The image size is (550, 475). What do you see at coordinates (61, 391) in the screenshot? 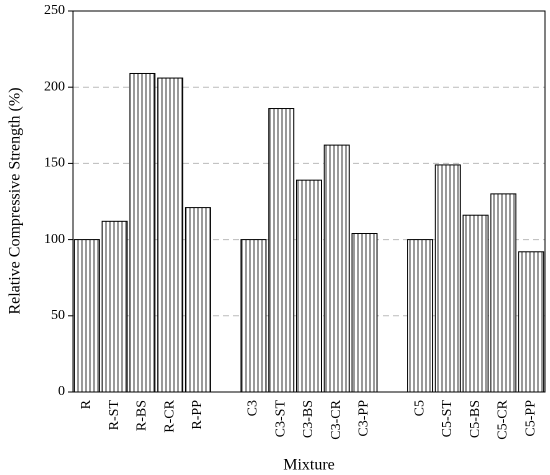
I see `y-tick-label: 0` at bounding box center [61, 391].